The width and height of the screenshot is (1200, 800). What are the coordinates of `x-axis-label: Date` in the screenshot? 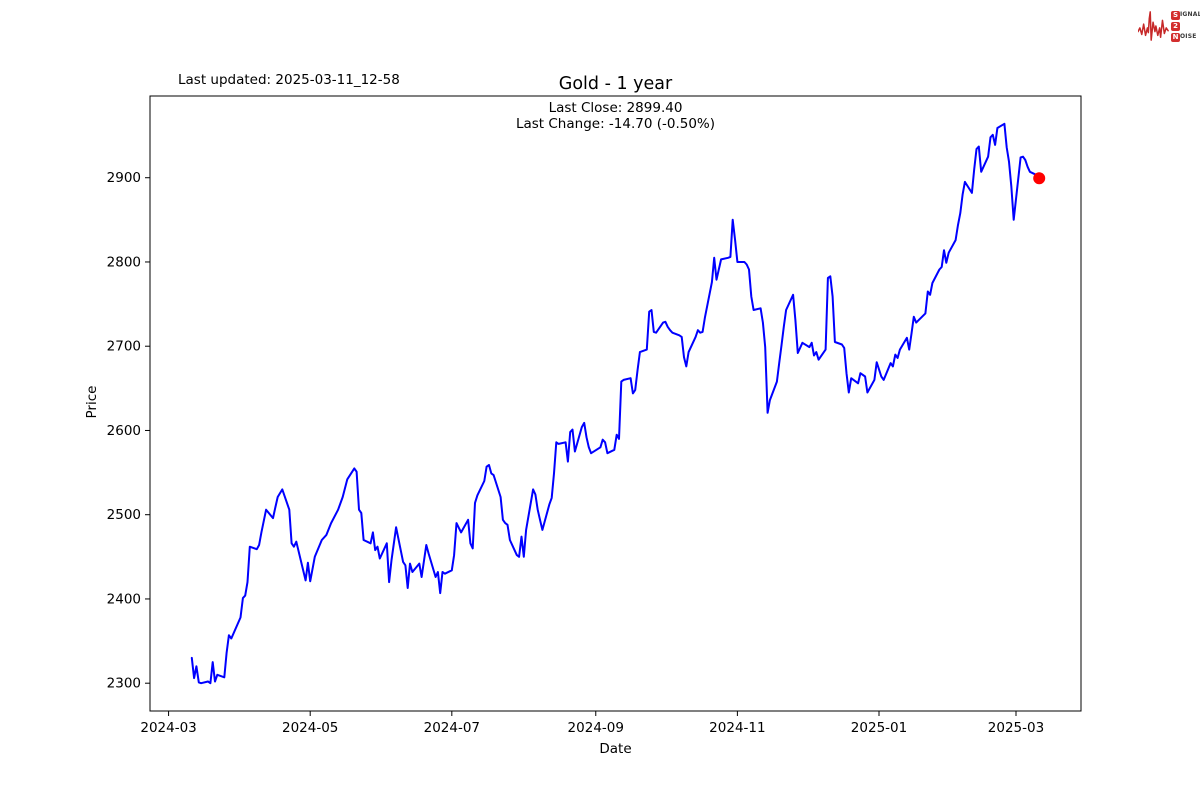 It's located at (615, 749).